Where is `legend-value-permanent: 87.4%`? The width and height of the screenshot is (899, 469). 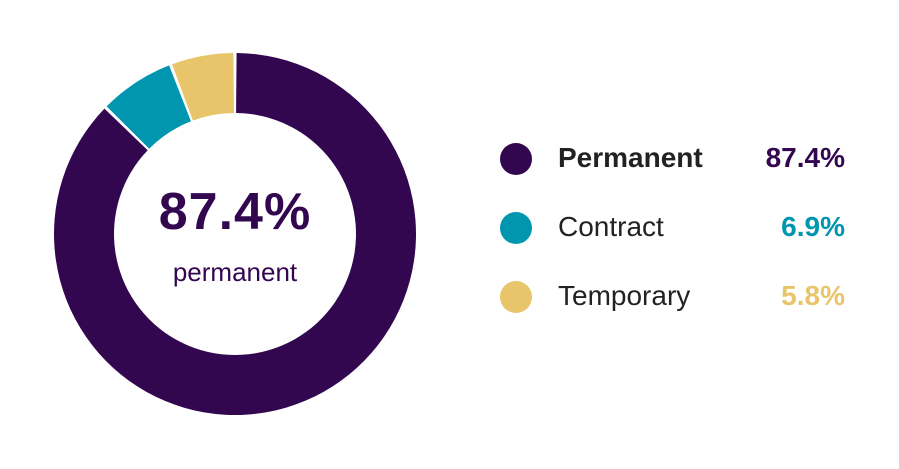 legend-value-permanent: 87.4% is located at coordinates (805, 157).